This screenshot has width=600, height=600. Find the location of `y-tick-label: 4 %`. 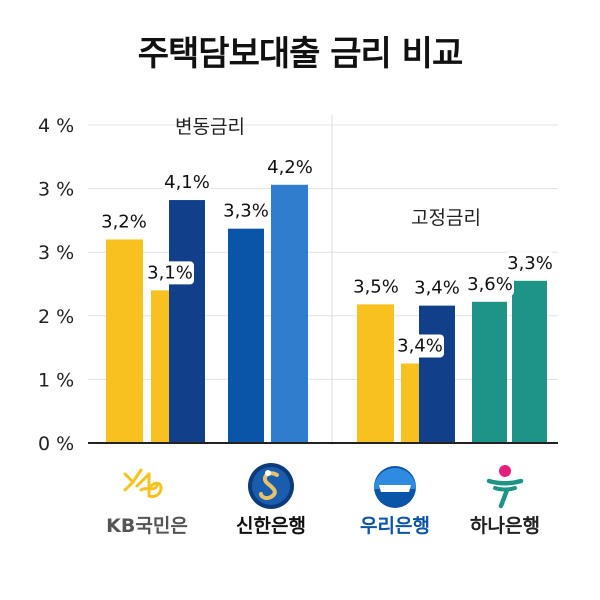

y-tick-label: 4 % is located at coordinates (56, 126).